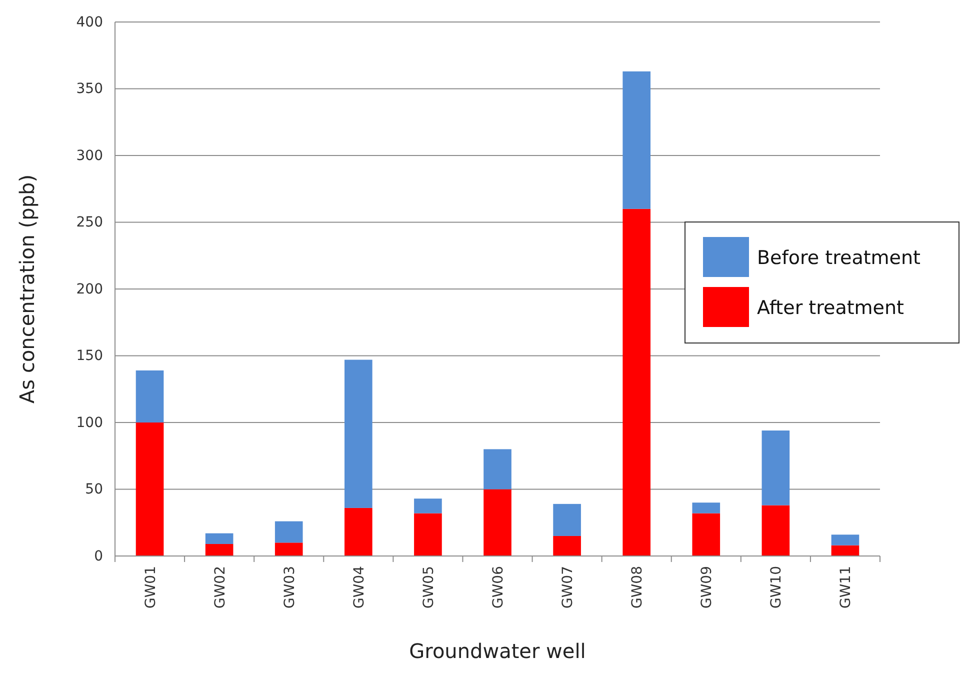  What do you see at coordinates (707, 587) in the screenshot?
I see `x-tick-label: GW09` at bounding box center [707, 587].